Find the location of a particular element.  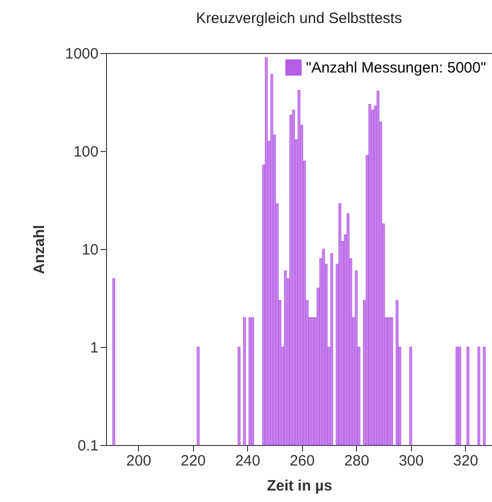

y-tick-label: 10 is located at coordinates (90, 250).